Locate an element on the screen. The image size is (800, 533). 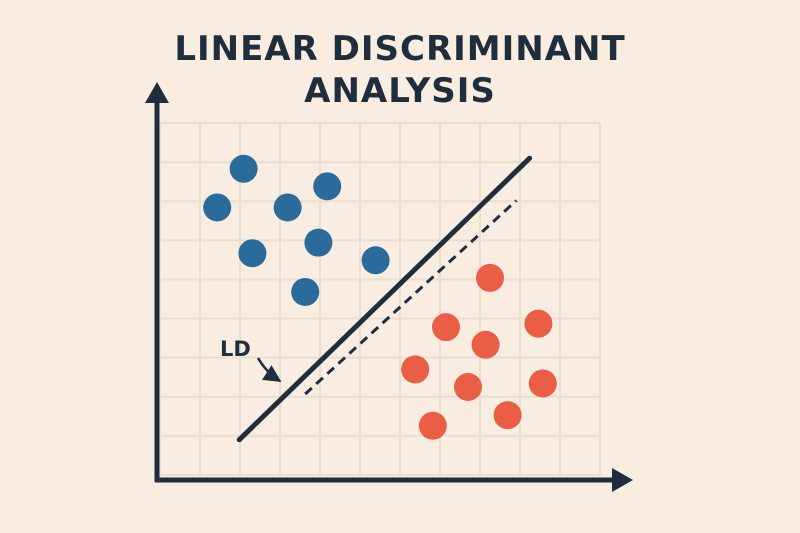
projection-line-dashed is located at coordinates (411, 297).